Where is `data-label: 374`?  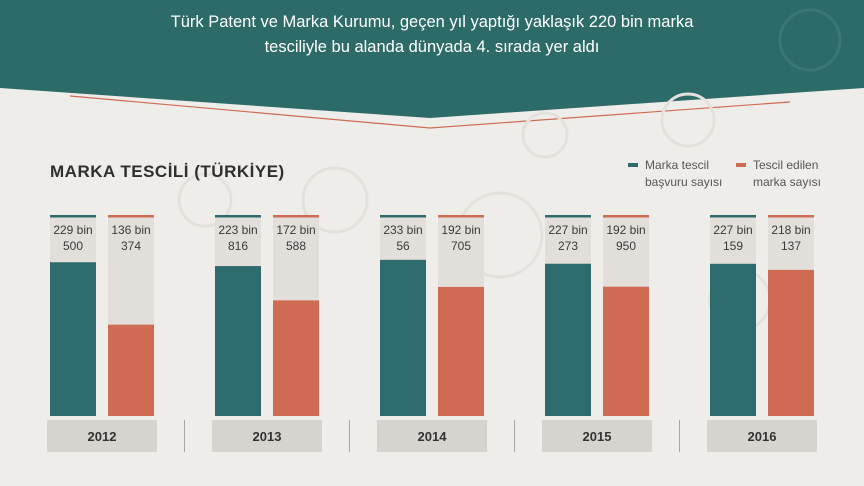 data-label: 374 is located at coordinates (131, 246).